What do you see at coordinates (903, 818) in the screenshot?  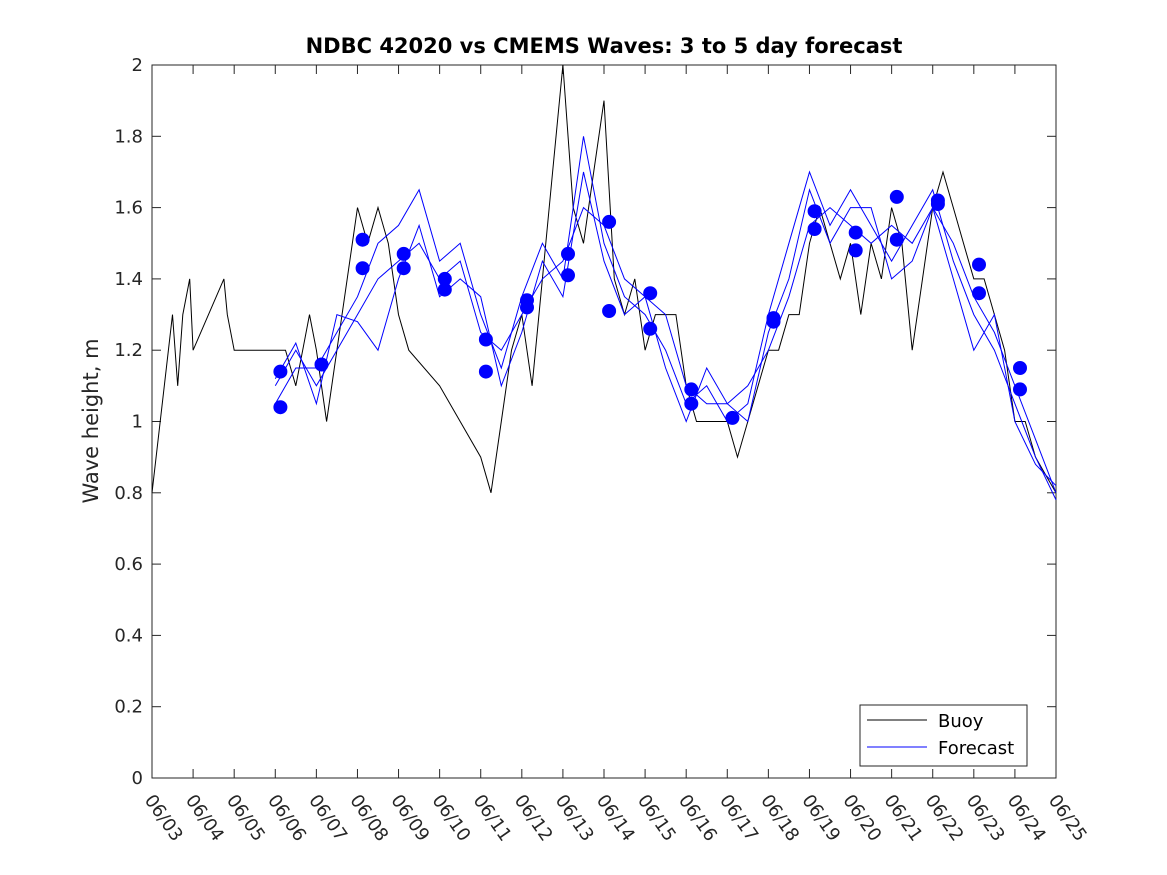 I see `x-tick-label: 06/21` at bounding box center [903, 818].